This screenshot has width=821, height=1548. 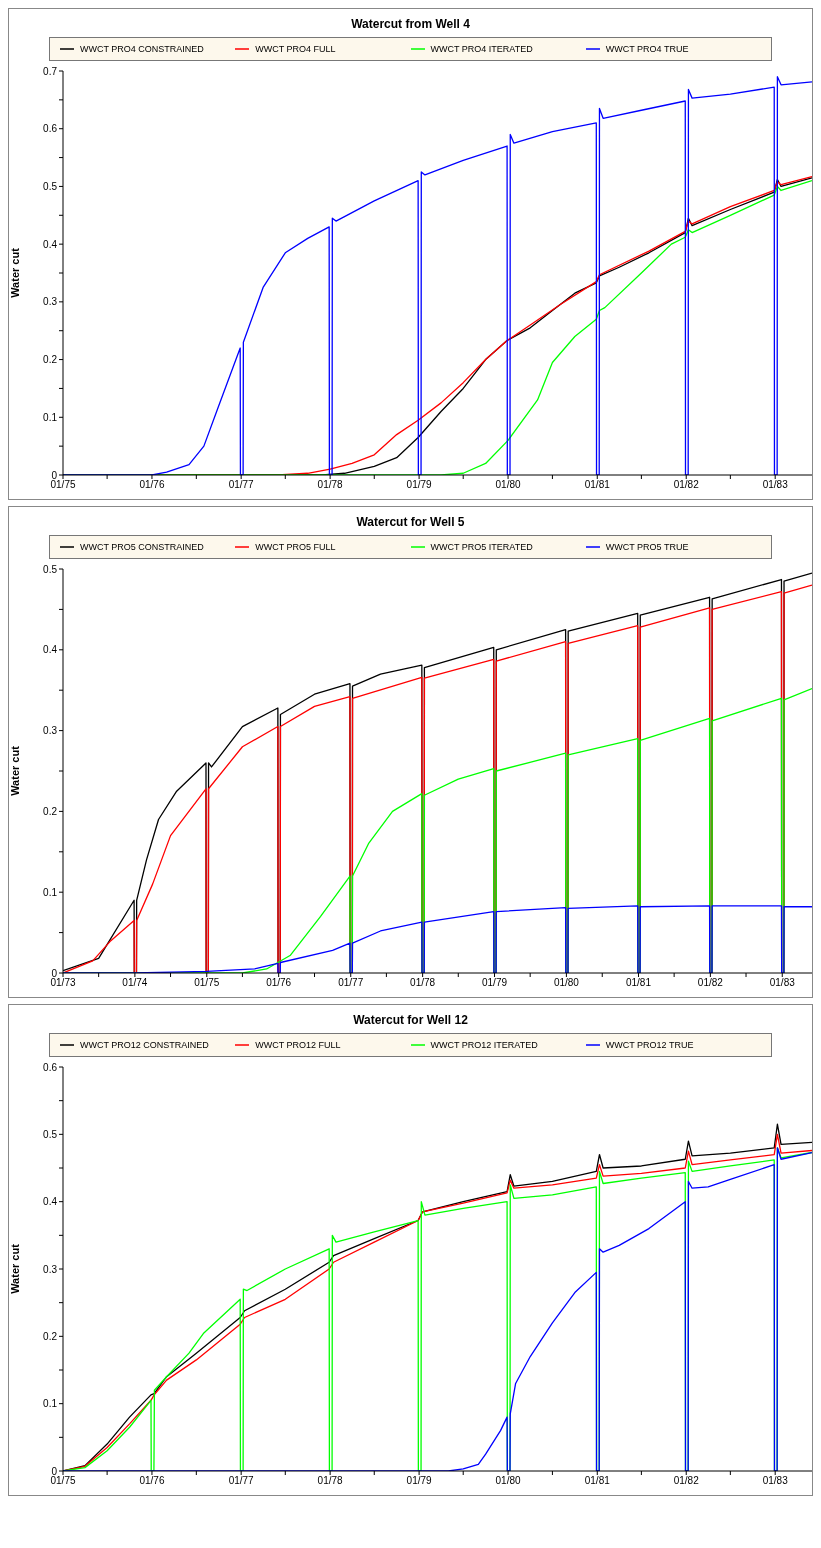 What do you see at coordinates (481, 49) in the screenshot?
I see `legend-label: WWCT PRO4 ITERATED` at bounding box center [481, 49].